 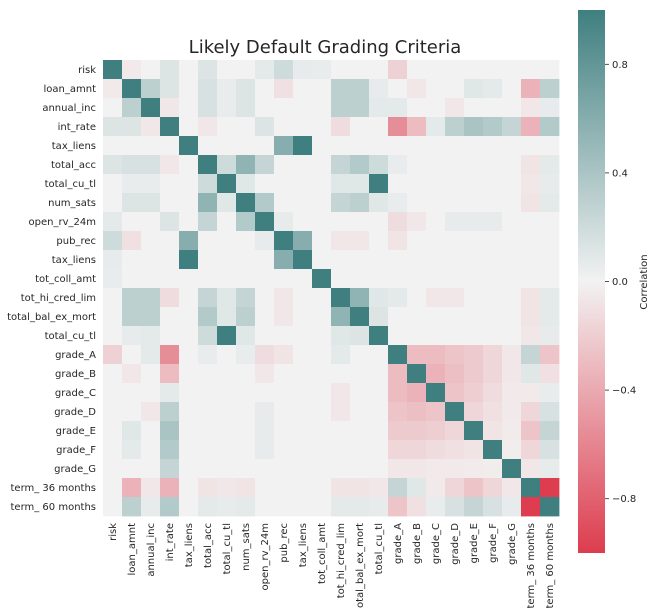 I want to click on y-tick-label: num_sats, so click(x=72, y=203).